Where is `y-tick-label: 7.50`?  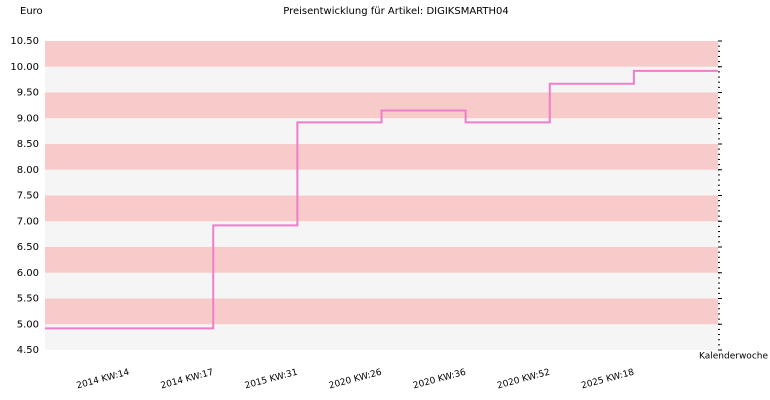 y-tick-label: 7.50 is located at coordinates (28, 196).